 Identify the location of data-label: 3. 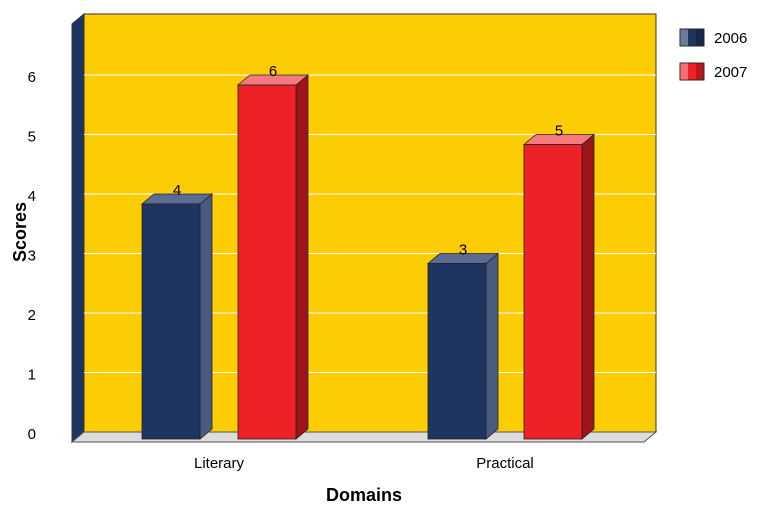
(463, 250).